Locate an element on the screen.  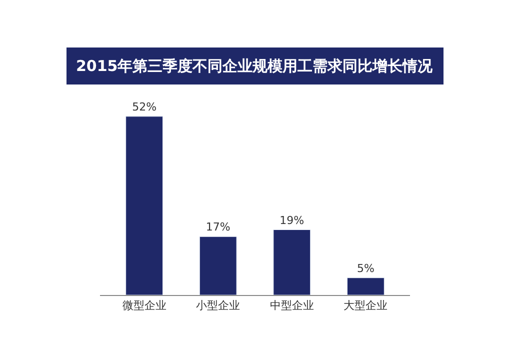
x-tick-label: 微型企业 is located at coordinates (144, 305).